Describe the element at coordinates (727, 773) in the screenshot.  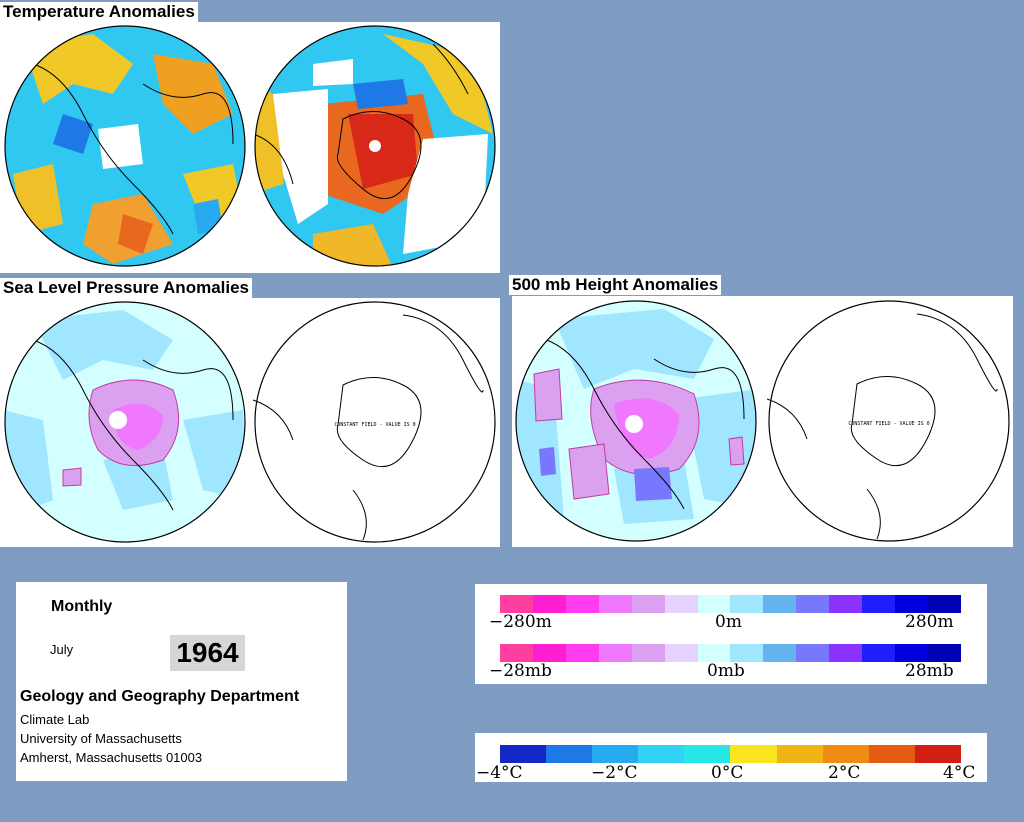
I see `temp-label-0: 0°C` at that location.